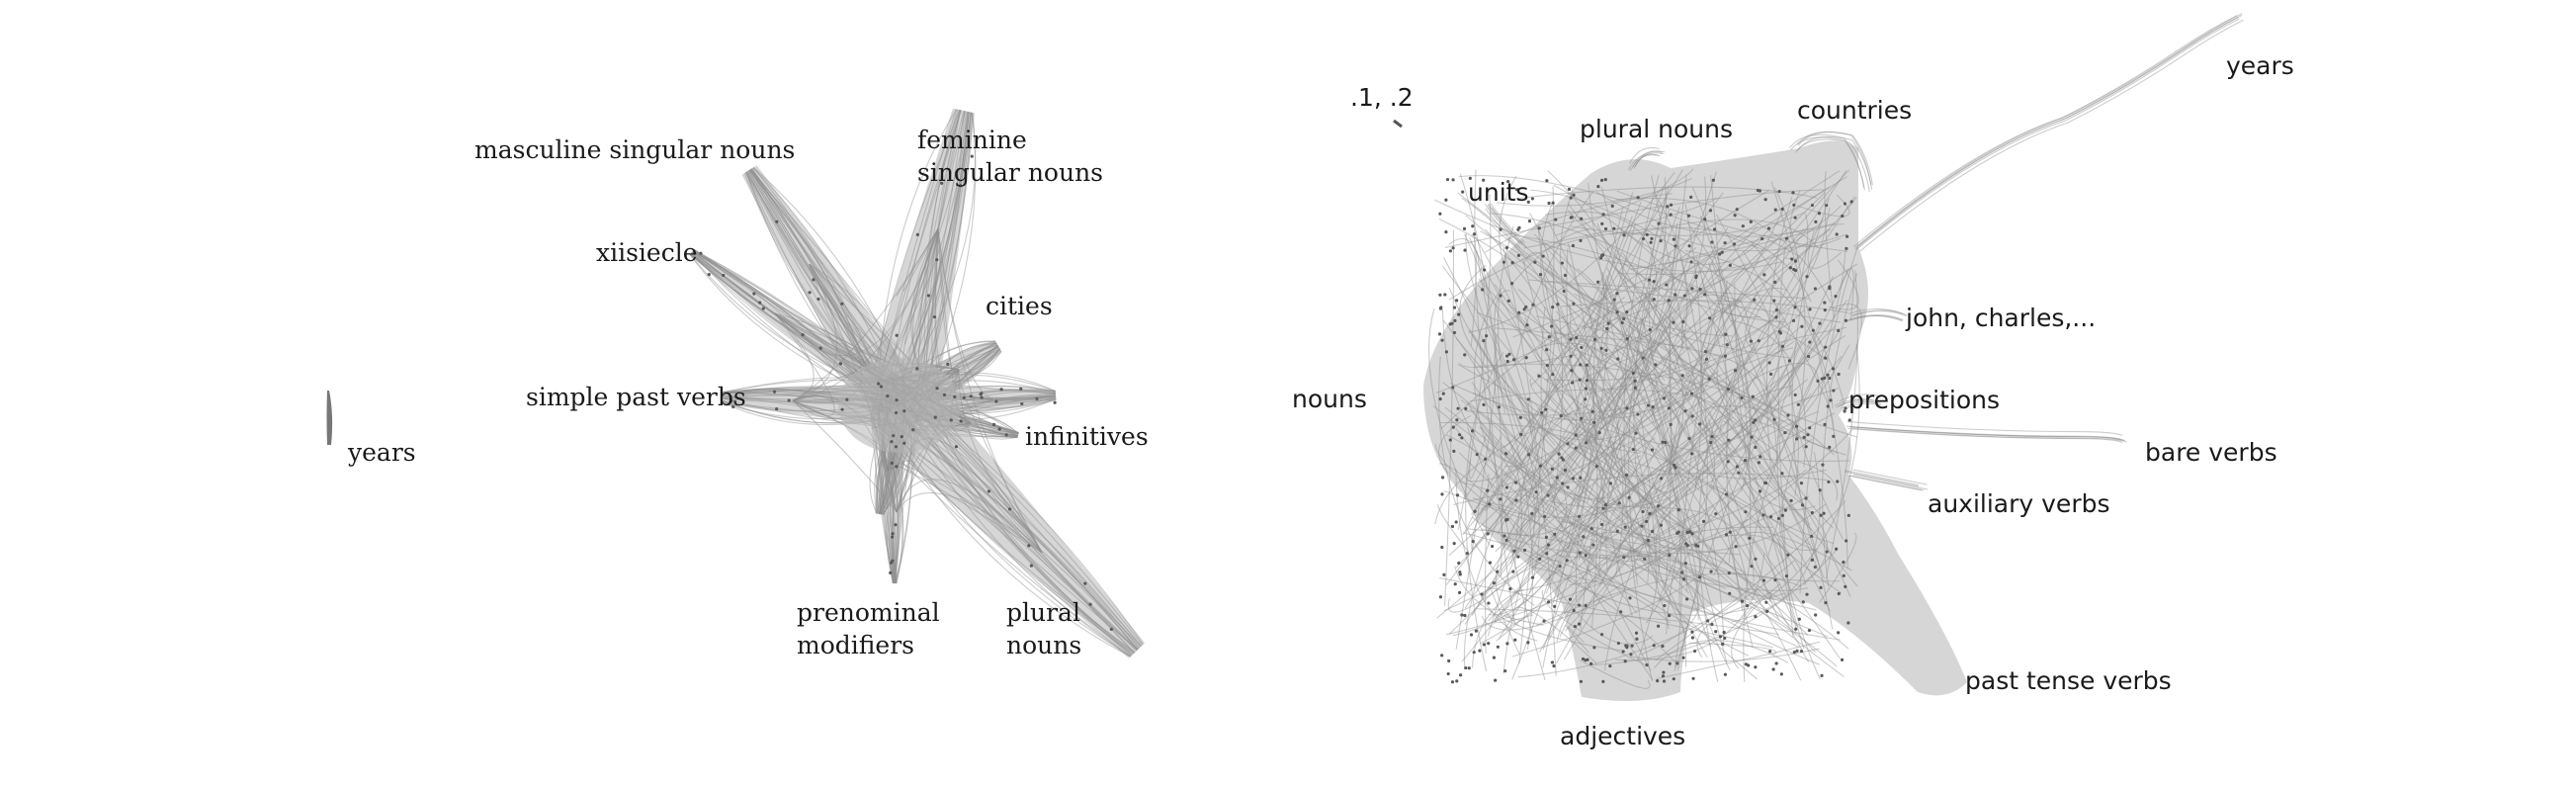 The image size is (2576, 789). What do you see at coordinates (868, 612) in the screenshot?
I see `label-line: prenominal` at bounding box center [868, 612].